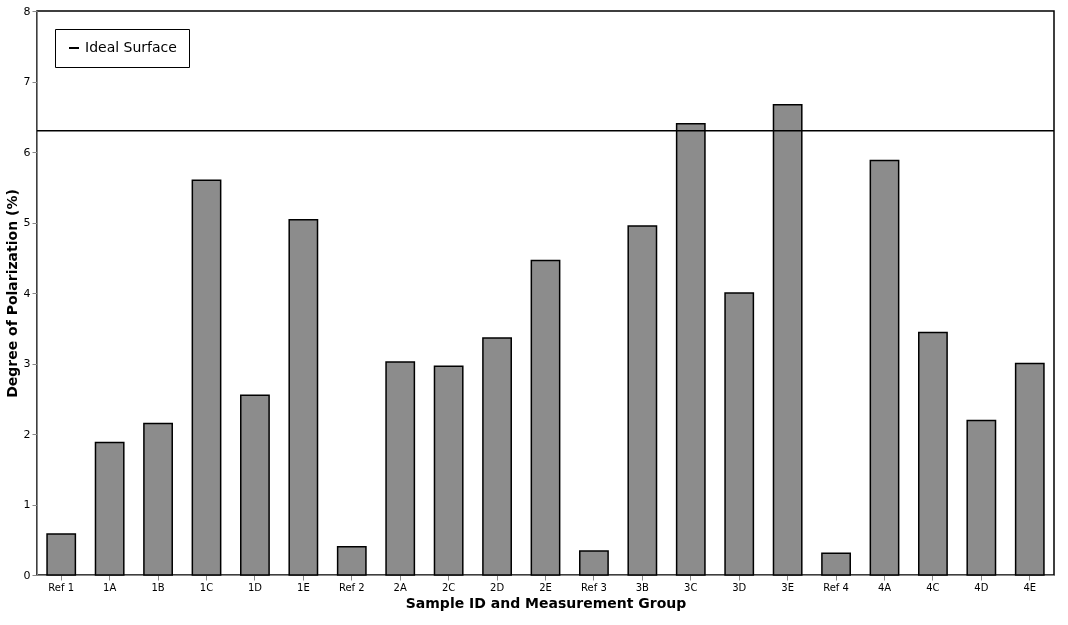 The width and height of the screenshot is (1068, 625). Describe the element at coordinates (642, 587) in the screenshot. I see `x-tick-label: 3B` at that location.